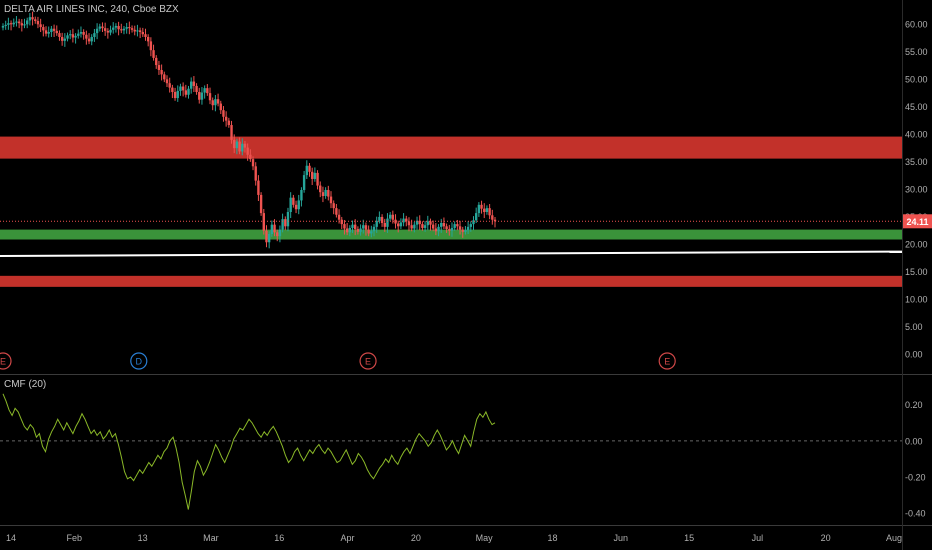 The width and height of the screenshot is (932, 550). What do you see at coordinates (916, 299) in the screenshot?
I see `price-tick-label: 10.00` at bounding box center [916, 299].